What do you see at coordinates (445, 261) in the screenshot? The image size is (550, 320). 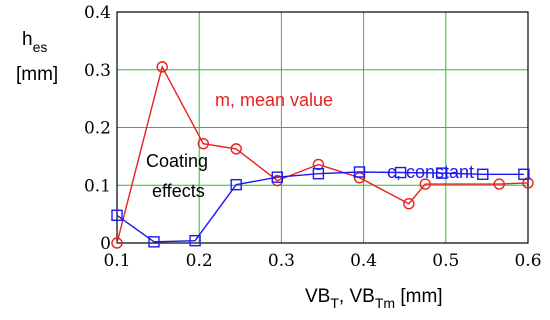 I see `x-tick-label: 0.5` at bounding box center [445, 261].